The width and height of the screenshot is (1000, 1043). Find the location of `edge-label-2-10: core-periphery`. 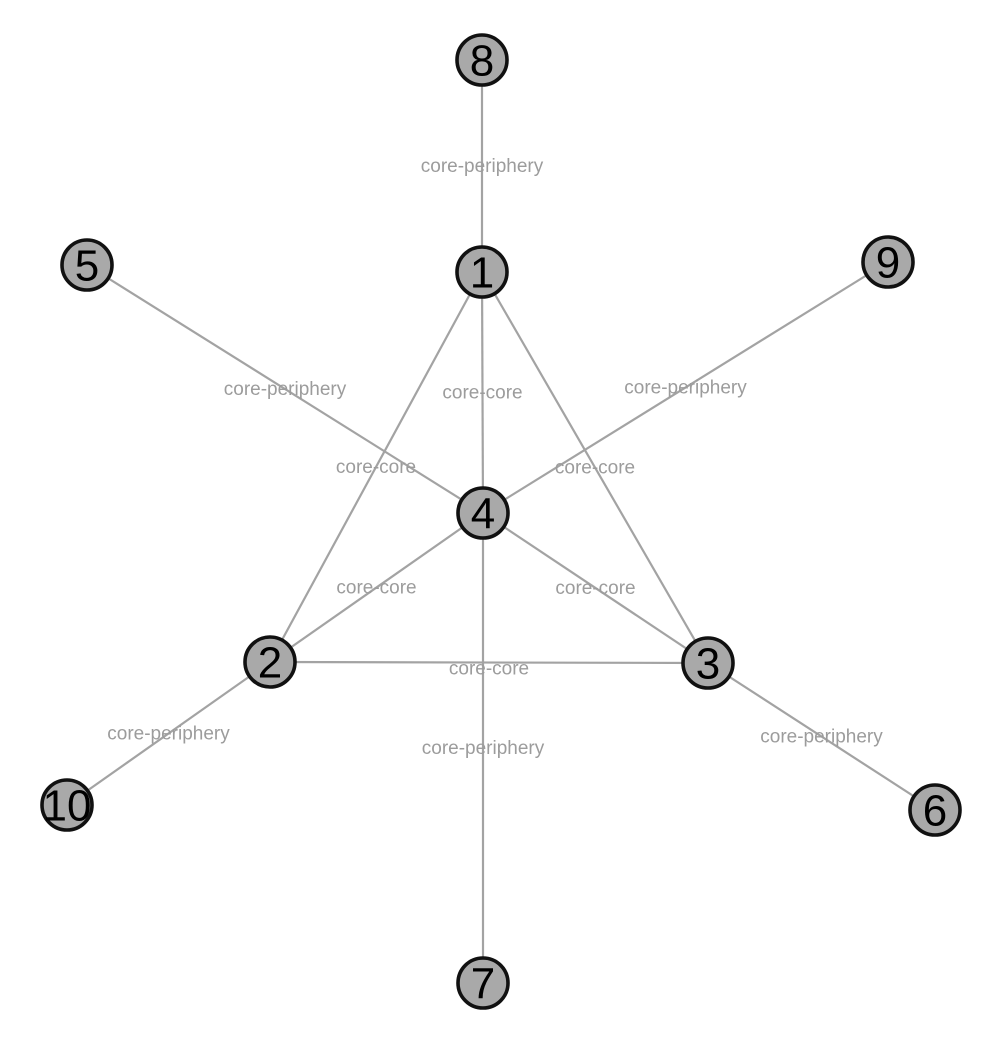

edge-label-2-10: core-periphery is located at coordinates (168, 734).